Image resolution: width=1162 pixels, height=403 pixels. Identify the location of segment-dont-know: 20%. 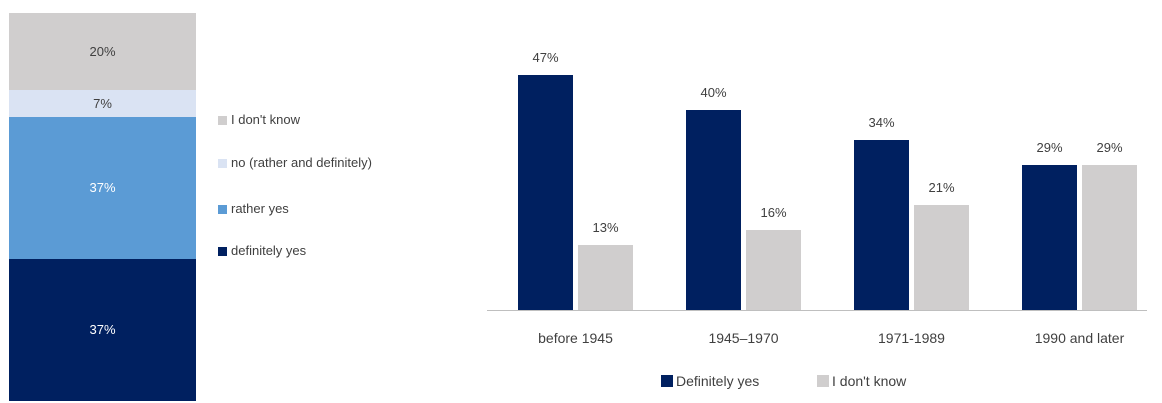
(102, 51).